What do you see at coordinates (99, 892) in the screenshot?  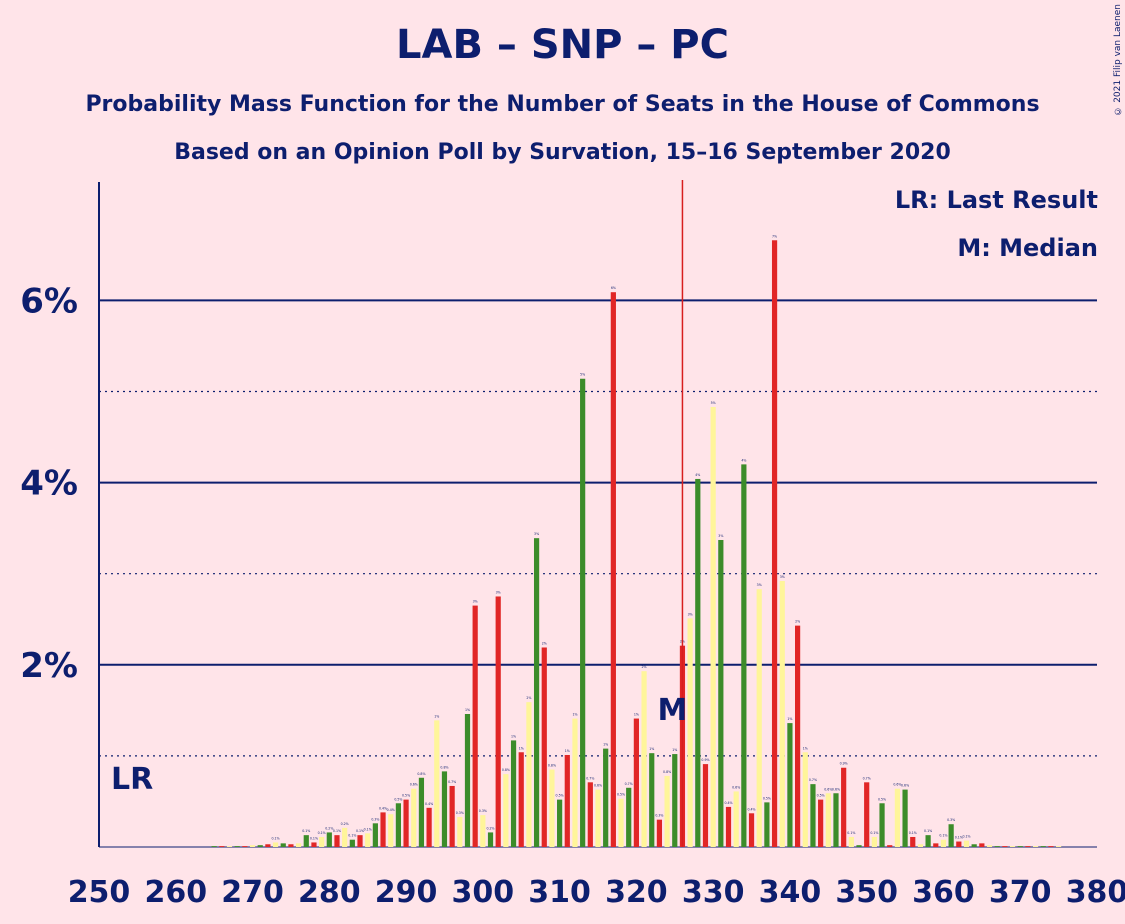 I see `x-tick-label: 250` at bounding box center [99, 892].